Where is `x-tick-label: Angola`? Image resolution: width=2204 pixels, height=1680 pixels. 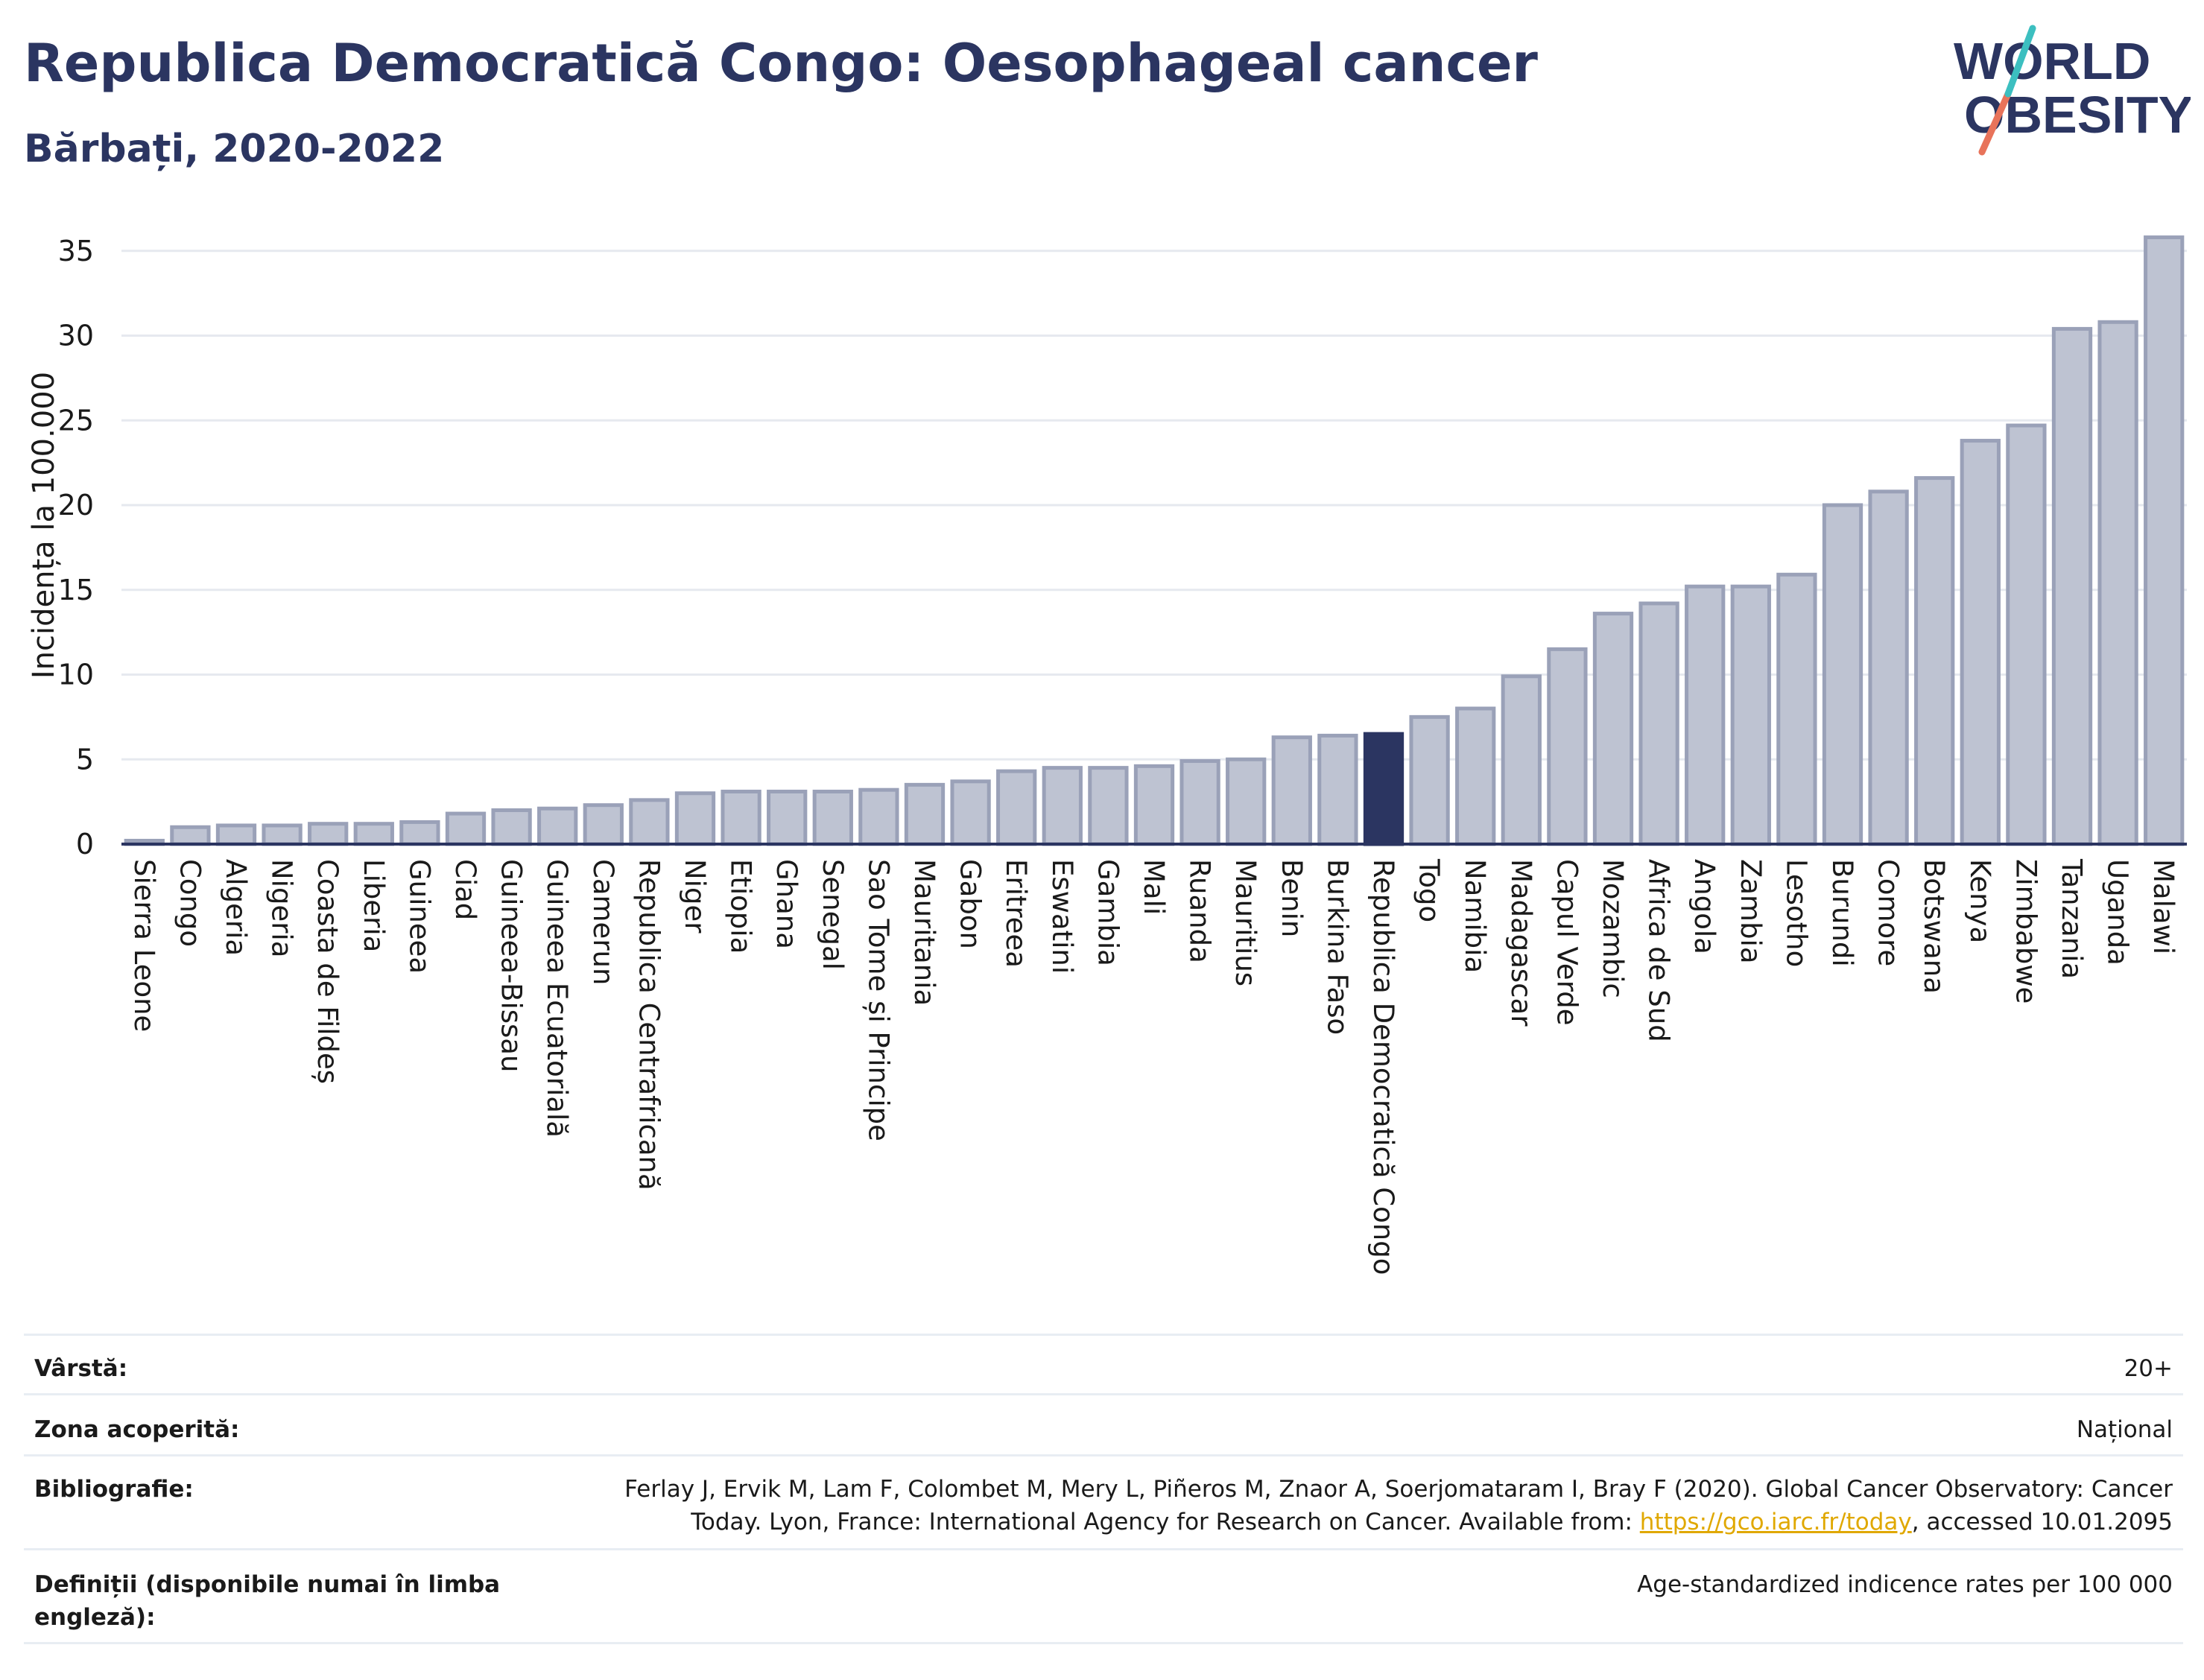
x-tick-label: Angola is located at coordinates (1704, 906).